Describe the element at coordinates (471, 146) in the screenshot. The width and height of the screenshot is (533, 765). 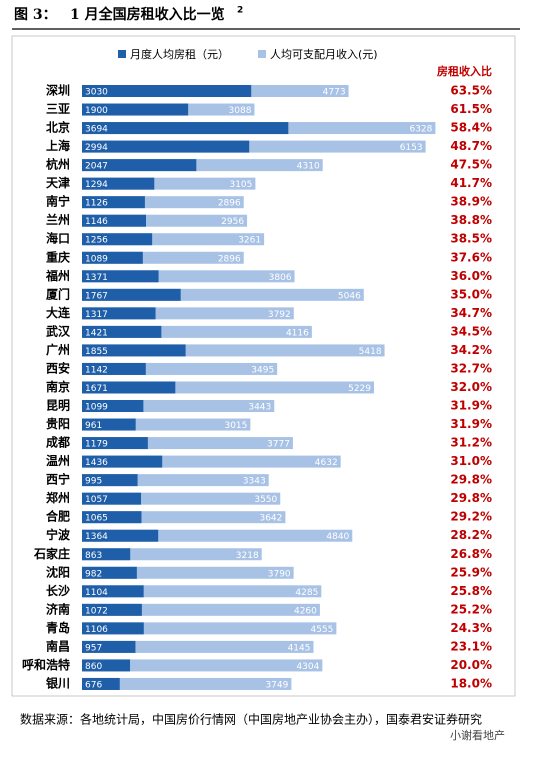
I see `ratio-label: 48.7%` at that location.